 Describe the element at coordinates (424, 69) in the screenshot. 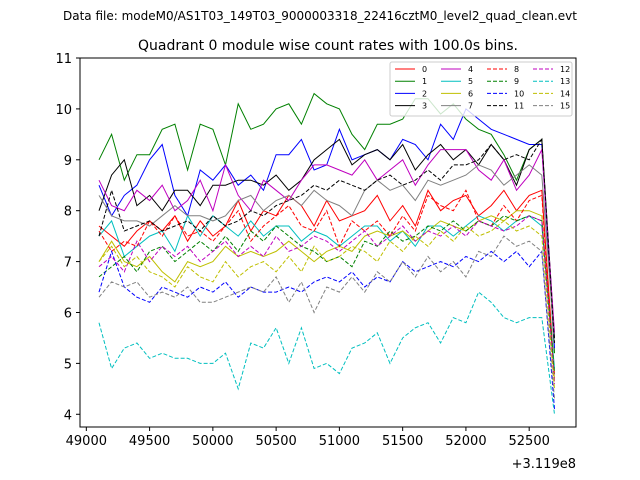

I see `legend-label-0: 0` at that location.